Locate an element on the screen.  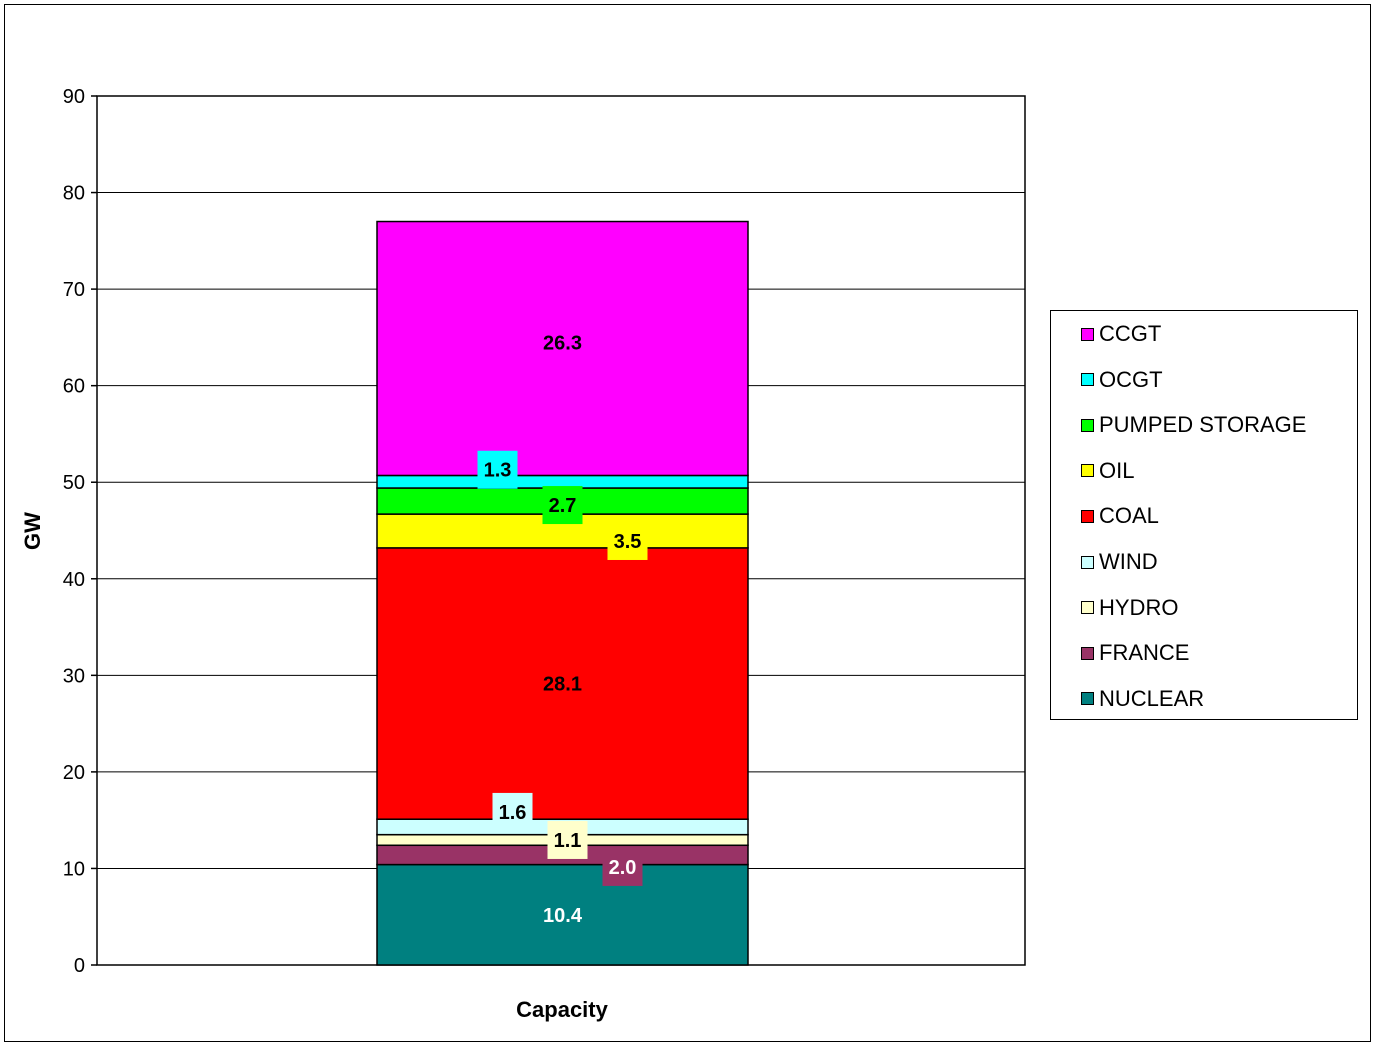
legend-item-hydro: HYDRO is located at coordinates (1130, 607).